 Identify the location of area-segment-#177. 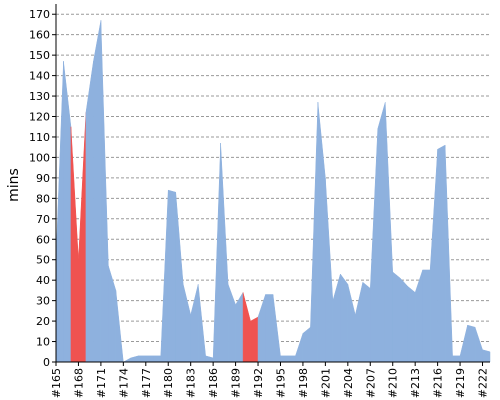
(149, 359).